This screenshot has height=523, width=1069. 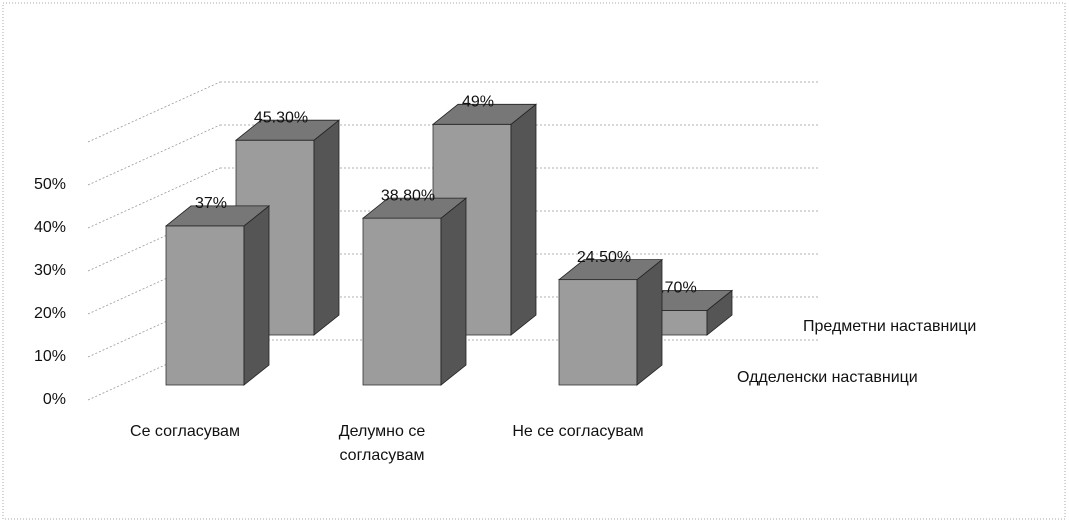 I want to click on x-tick-label: Се согласувам, so click(x=185, y=431).